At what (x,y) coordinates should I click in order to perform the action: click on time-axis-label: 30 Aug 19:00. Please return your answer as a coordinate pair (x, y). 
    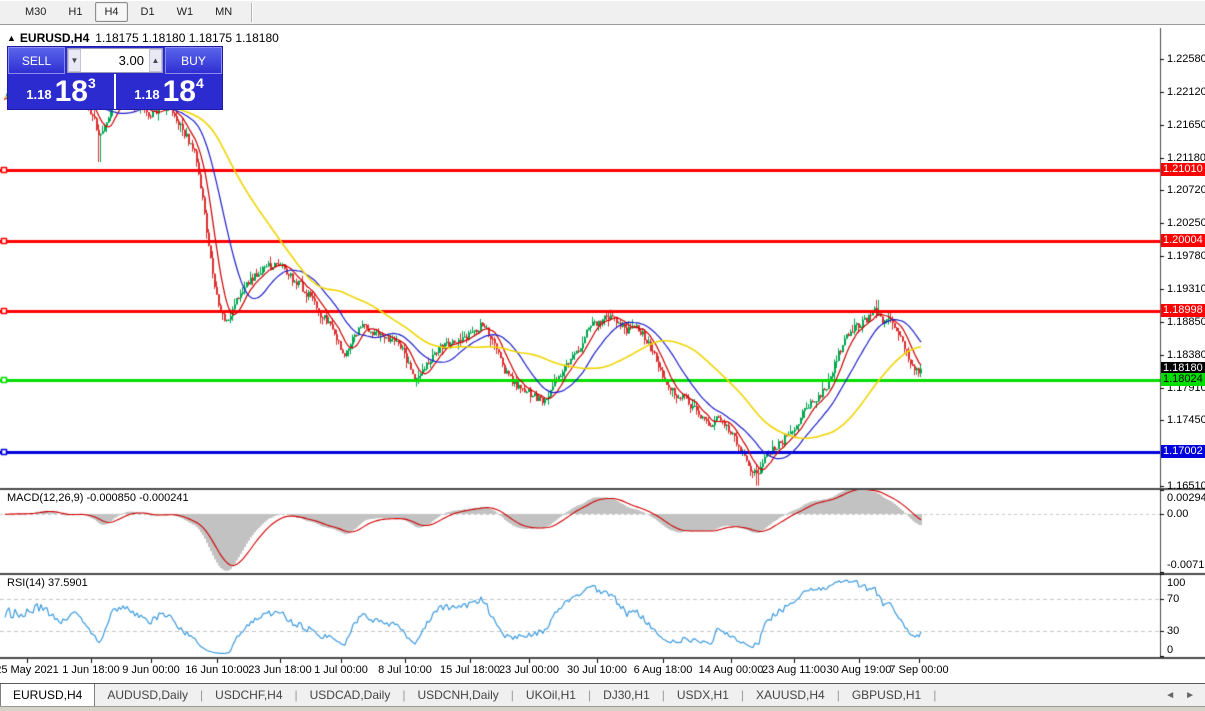
    Looking at the image, I should click on (859, 670).